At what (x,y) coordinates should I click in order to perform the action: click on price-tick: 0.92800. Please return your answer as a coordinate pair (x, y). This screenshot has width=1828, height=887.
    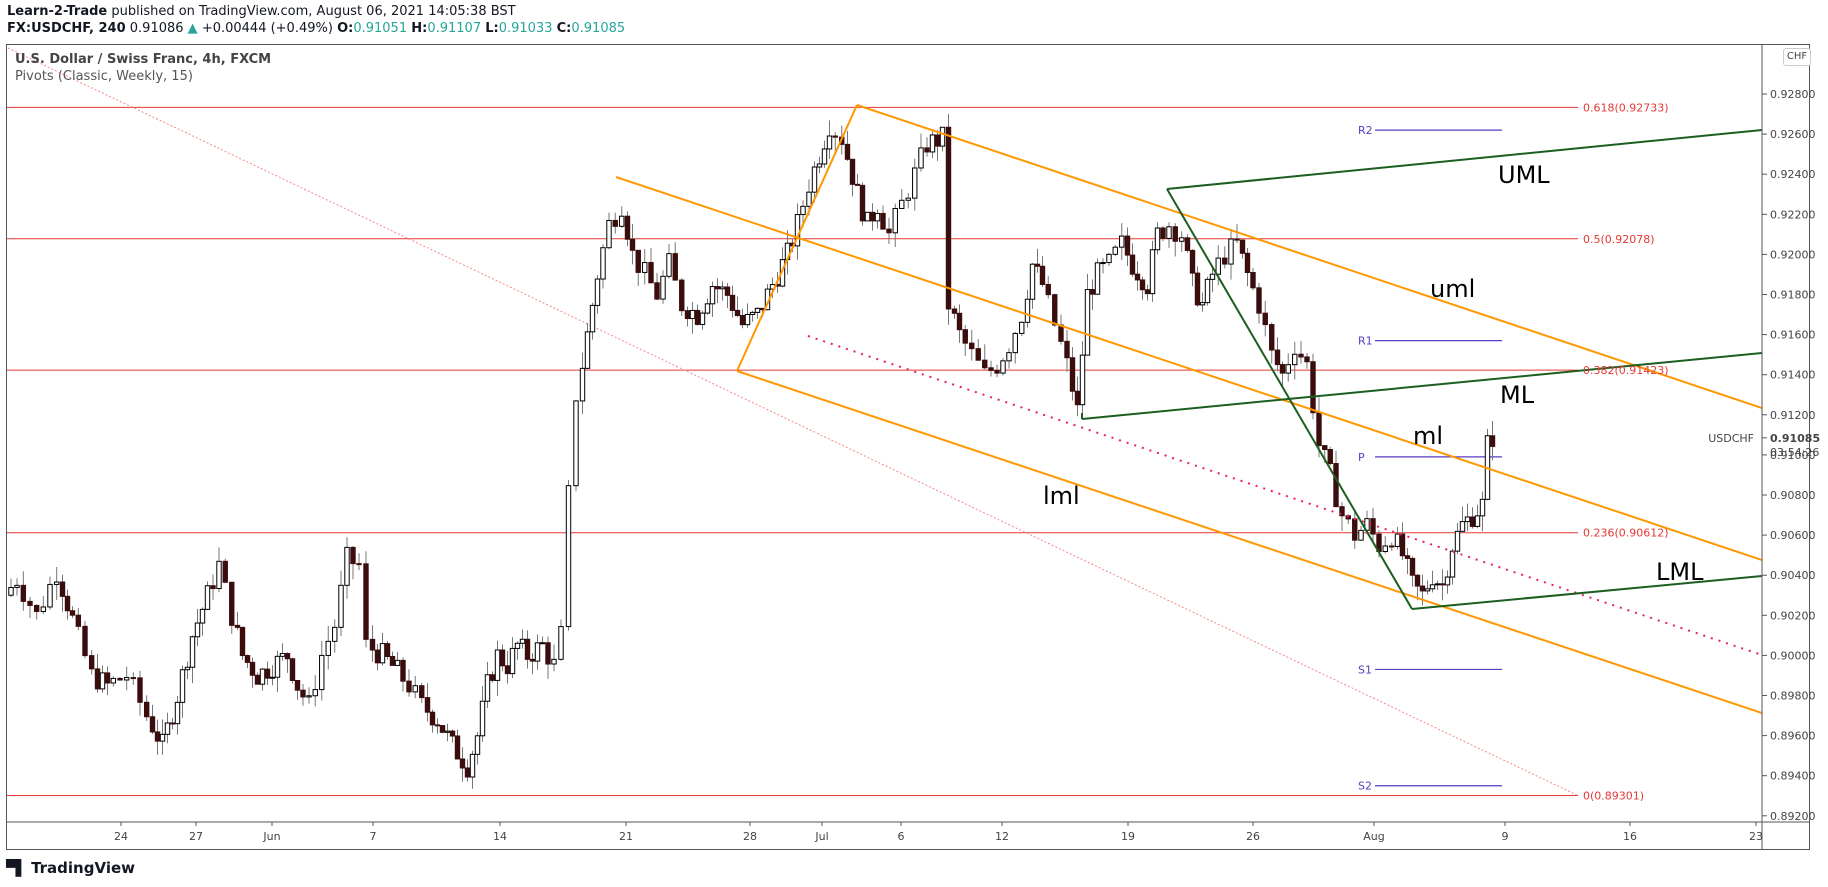
    Looking at the image, I should click on (1793, 94).